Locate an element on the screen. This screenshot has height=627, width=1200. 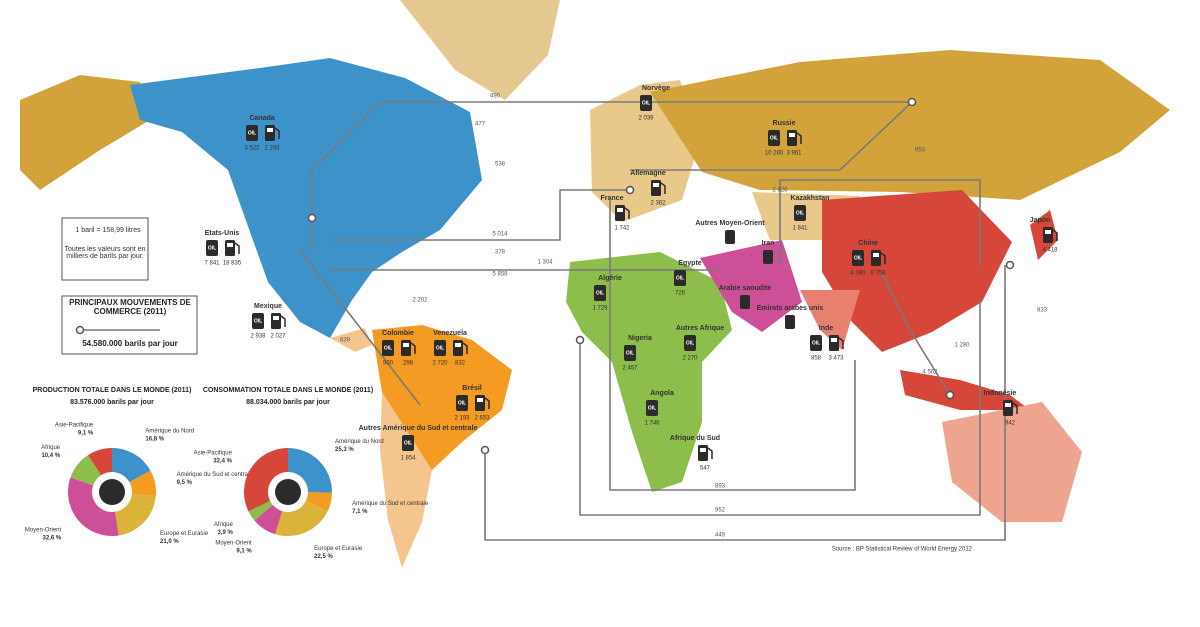
production-value: 2 270 is located at coordinates (690, 359).